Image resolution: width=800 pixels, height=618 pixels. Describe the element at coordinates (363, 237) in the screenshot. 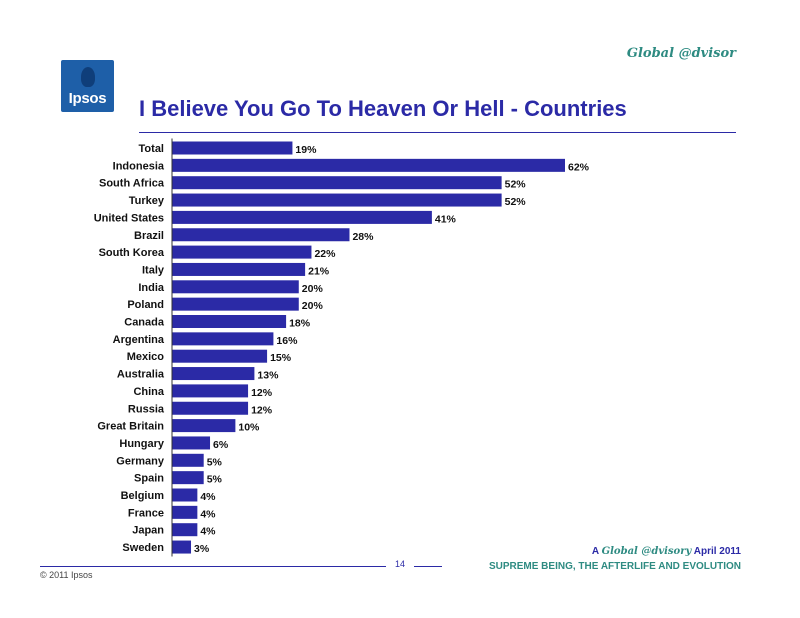

I see `data-label: 28%` at that location.